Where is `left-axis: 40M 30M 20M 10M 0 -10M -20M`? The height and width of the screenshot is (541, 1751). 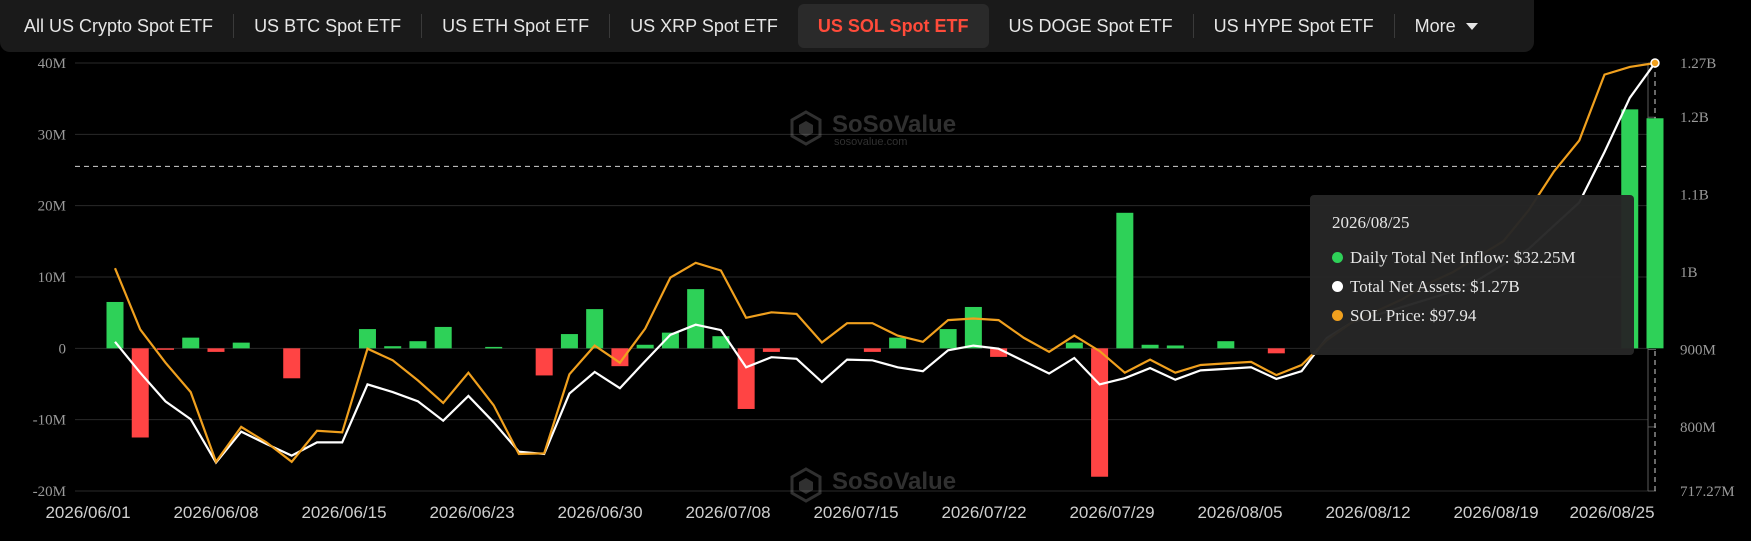 left-axis: 40M 30M 20M 10M 0 -10M -20M is located at coordinates (49, 278).